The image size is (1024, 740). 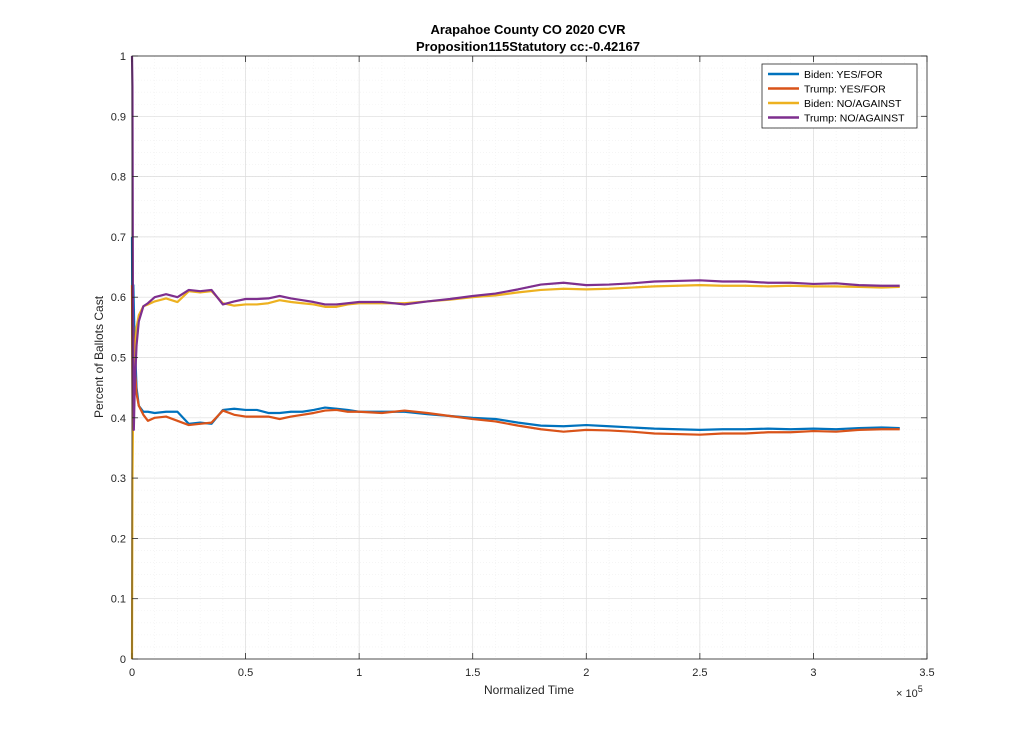 What do you see at coordinates (699, 673) in the screenshot?
I see `x-tick-label: 2.5` at bounding box center [699, 673].